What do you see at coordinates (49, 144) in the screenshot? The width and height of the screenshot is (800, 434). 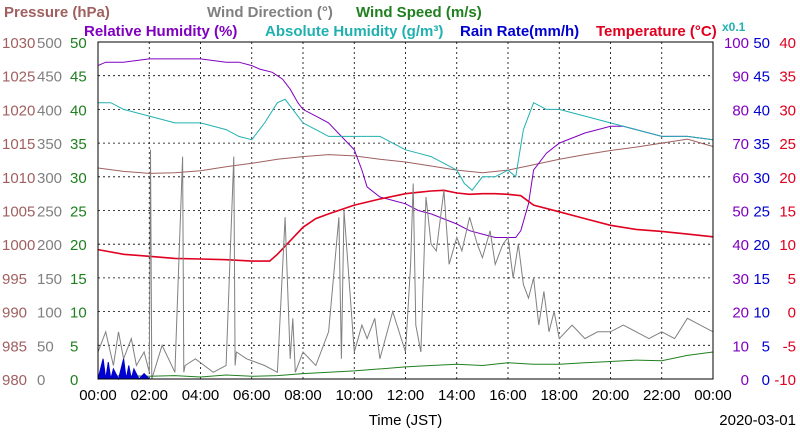 I see `y-tick-label: 350` at bounding box center [49, 144].